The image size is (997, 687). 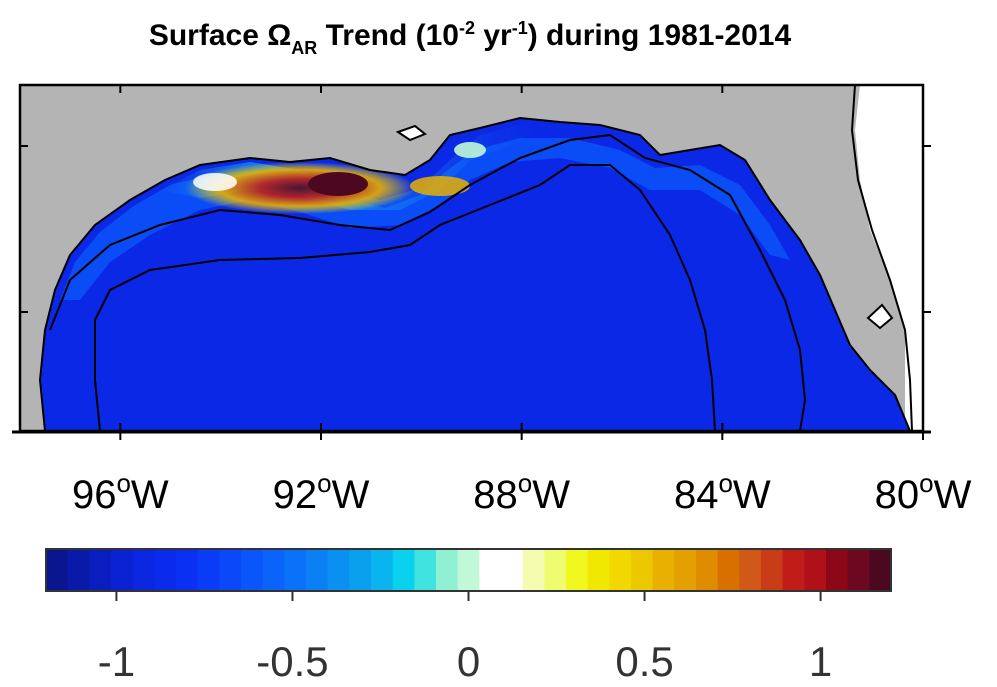 What do you see at coordinates (292, 661) in the screenshot?
I see `colorbar-tick-label: -0.5` at bounding box center [292, 661].